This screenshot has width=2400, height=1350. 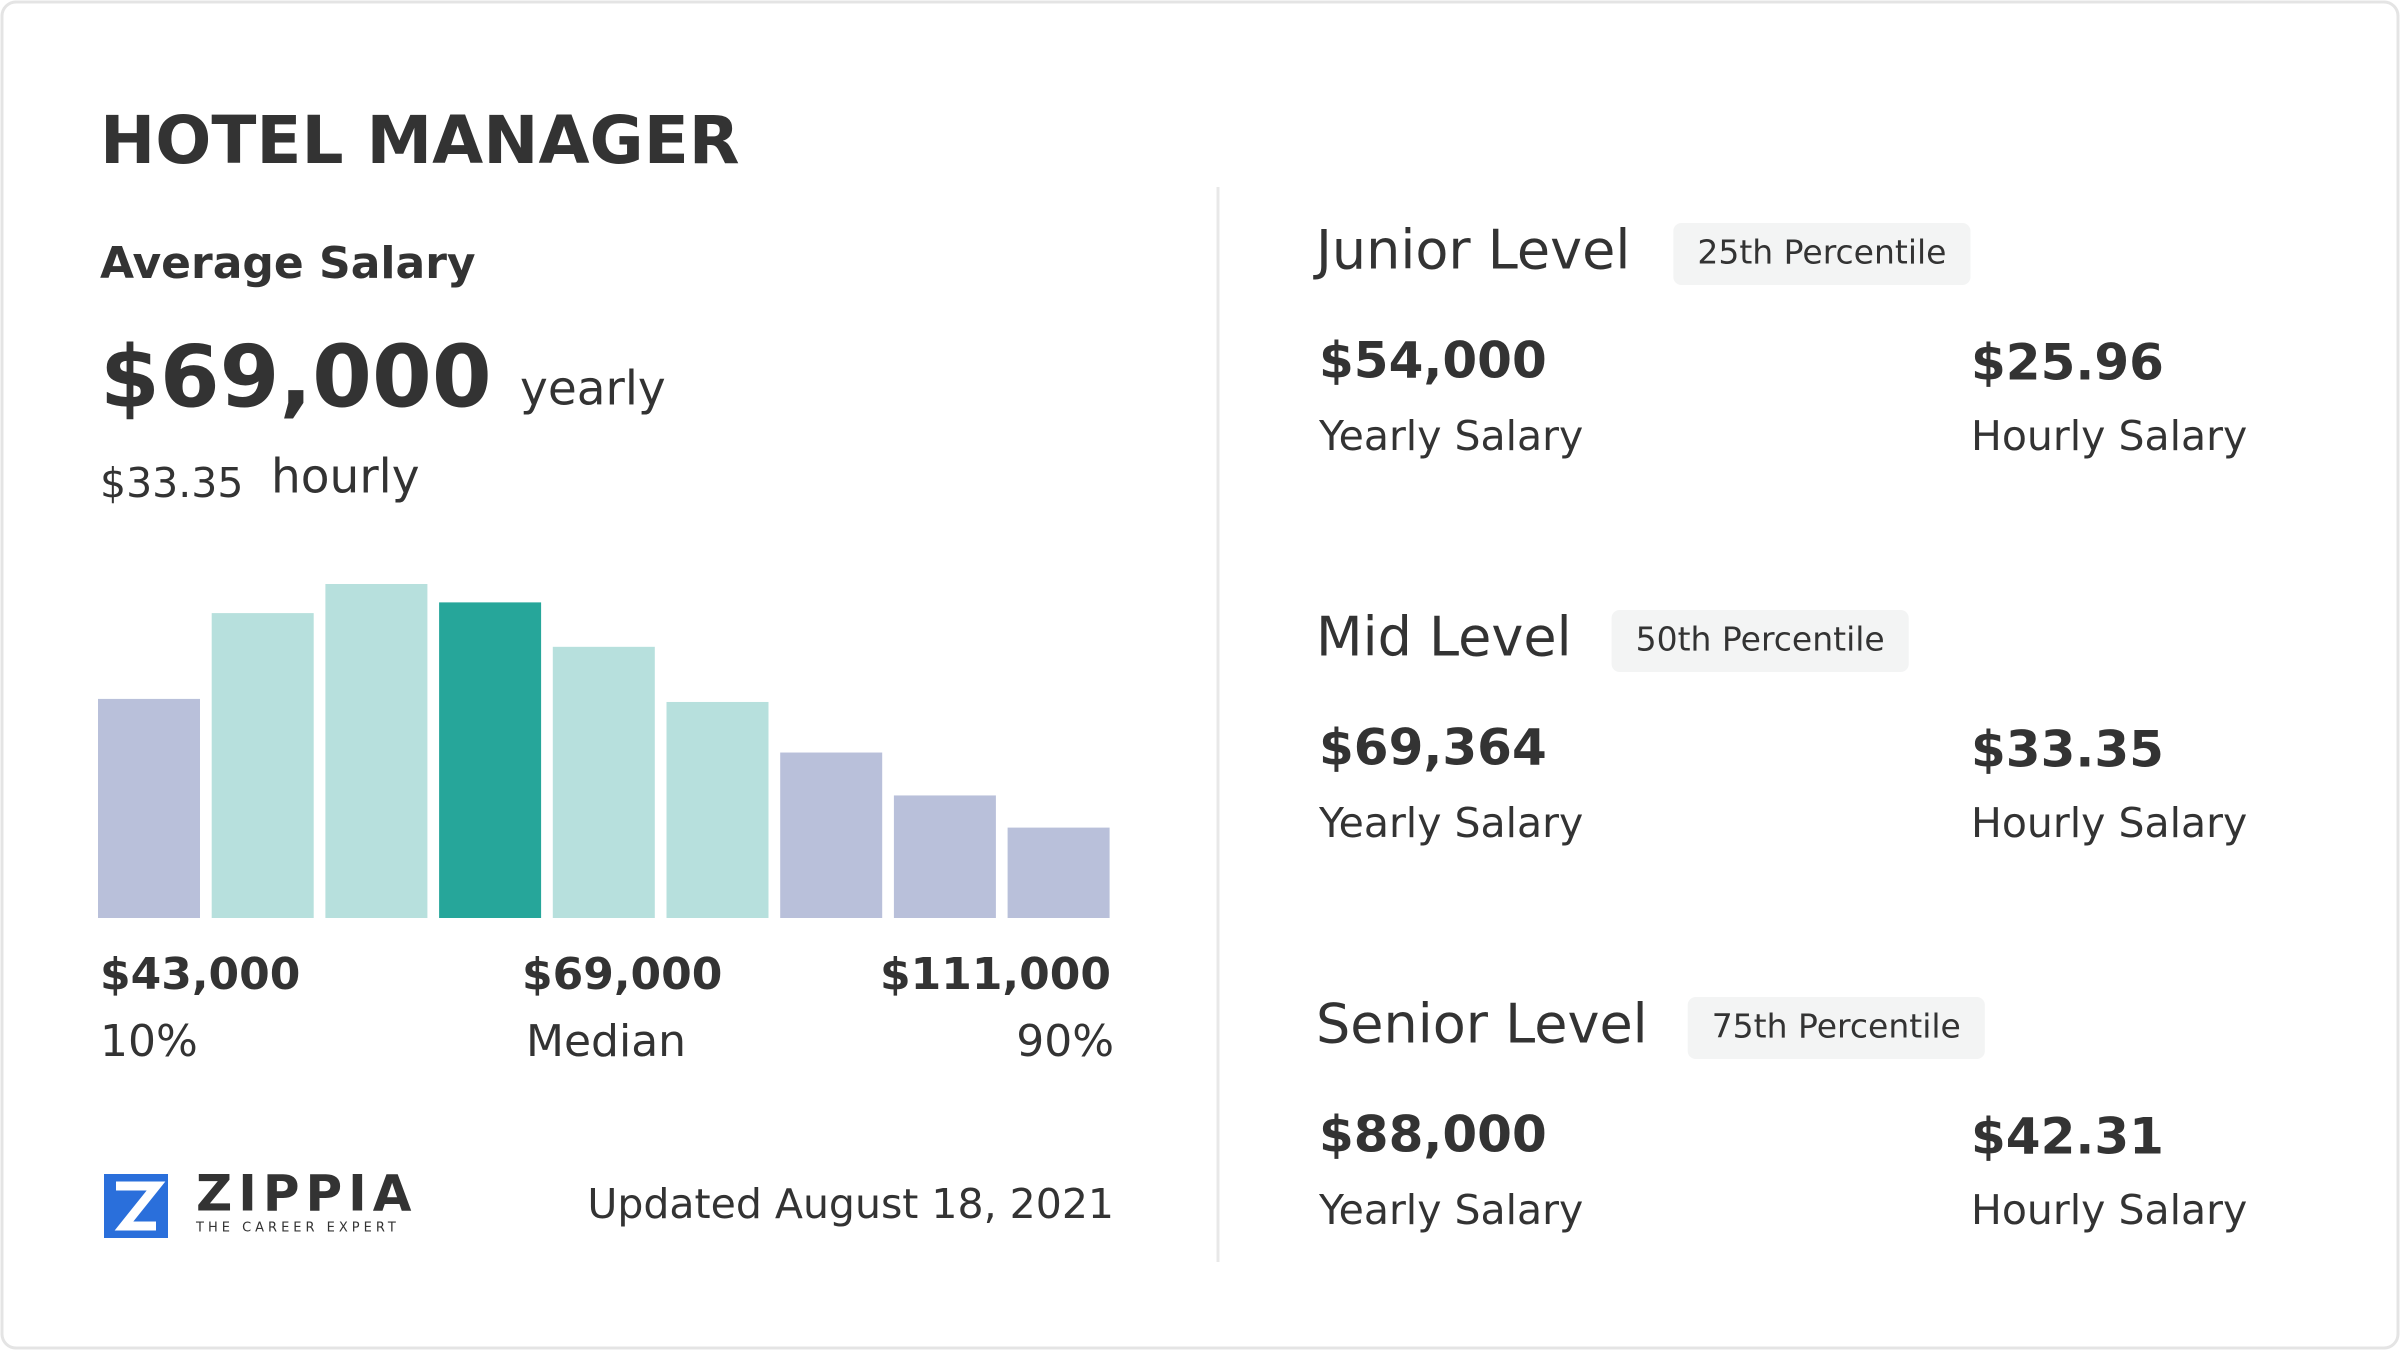 I want to click on range-amount: $43,000, so click(x=200, y=974).